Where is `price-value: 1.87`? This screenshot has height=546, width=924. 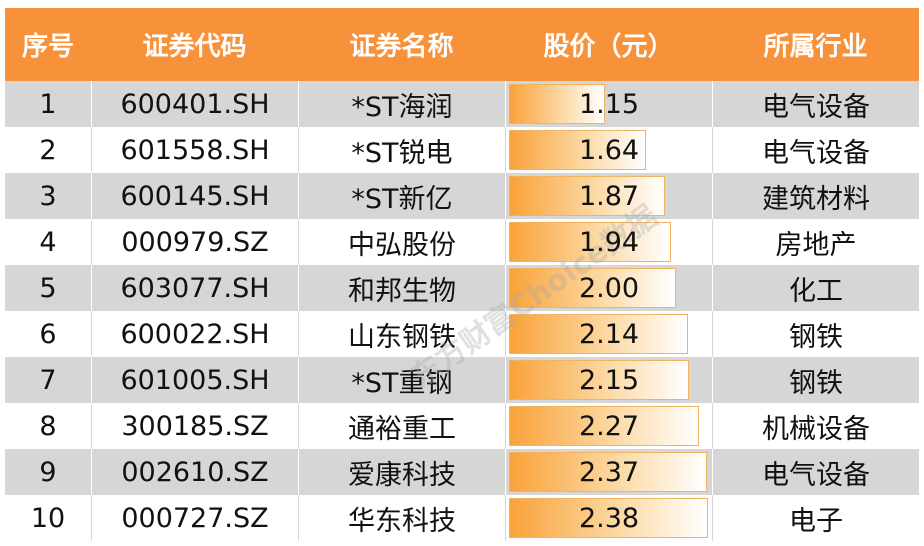 price-value: 1.87 is located at coordinates (609, 196).